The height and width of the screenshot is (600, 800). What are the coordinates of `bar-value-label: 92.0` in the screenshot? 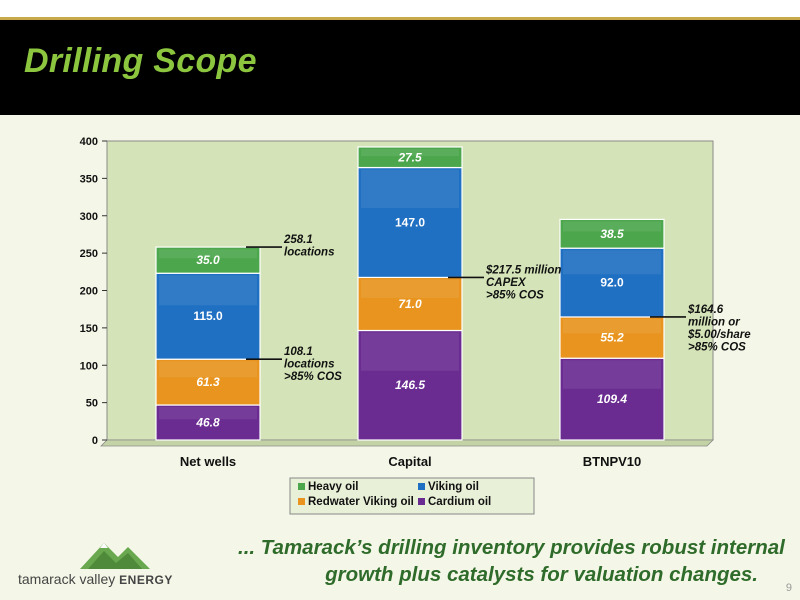 It's located at (612, 283).